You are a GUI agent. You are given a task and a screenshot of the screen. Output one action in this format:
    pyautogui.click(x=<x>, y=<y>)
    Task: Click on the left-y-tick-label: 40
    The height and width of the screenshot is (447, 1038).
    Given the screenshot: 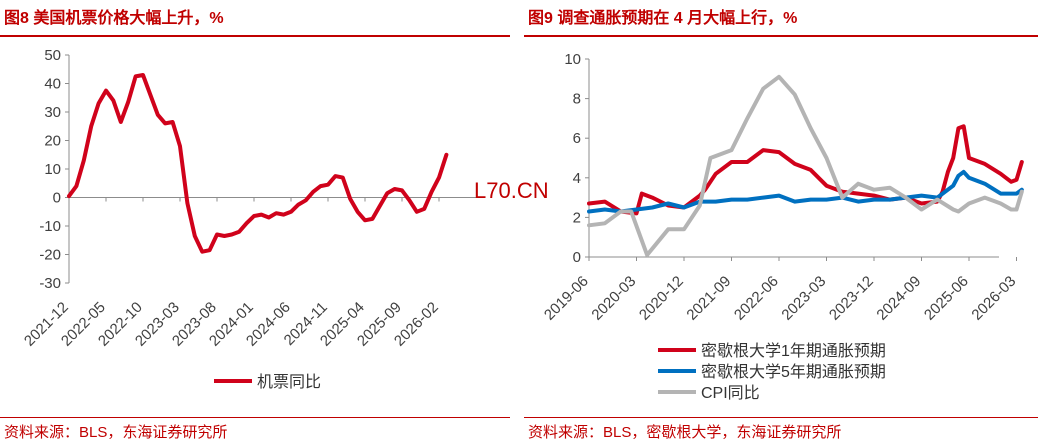 What is the action you would take?
    pyautogui.click(x=52, y=84)
    